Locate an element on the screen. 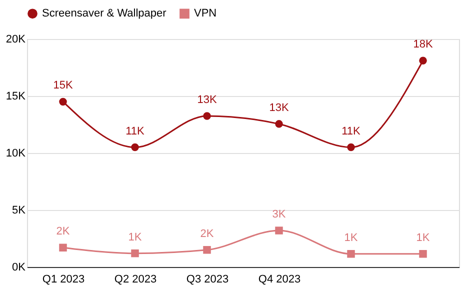 This screenshot has width=474, height=292. data-label: 15K is located at coordinates (63, 86).